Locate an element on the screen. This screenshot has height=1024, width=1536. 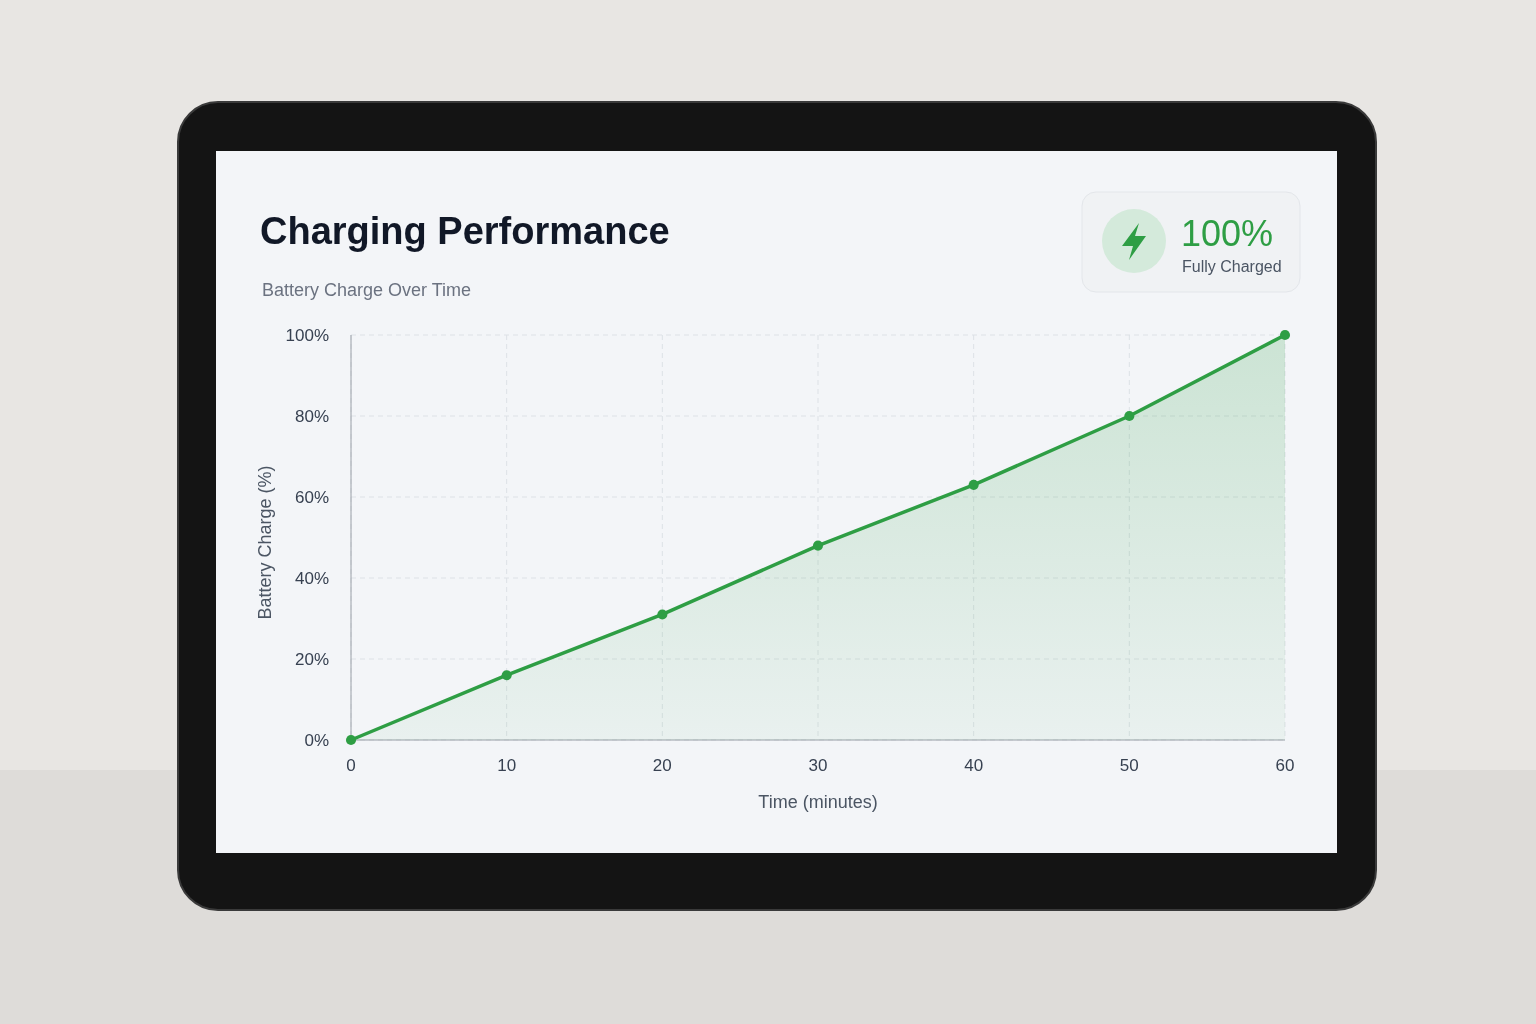
x-tick-label: 40 is located at coordinates (974, 765).